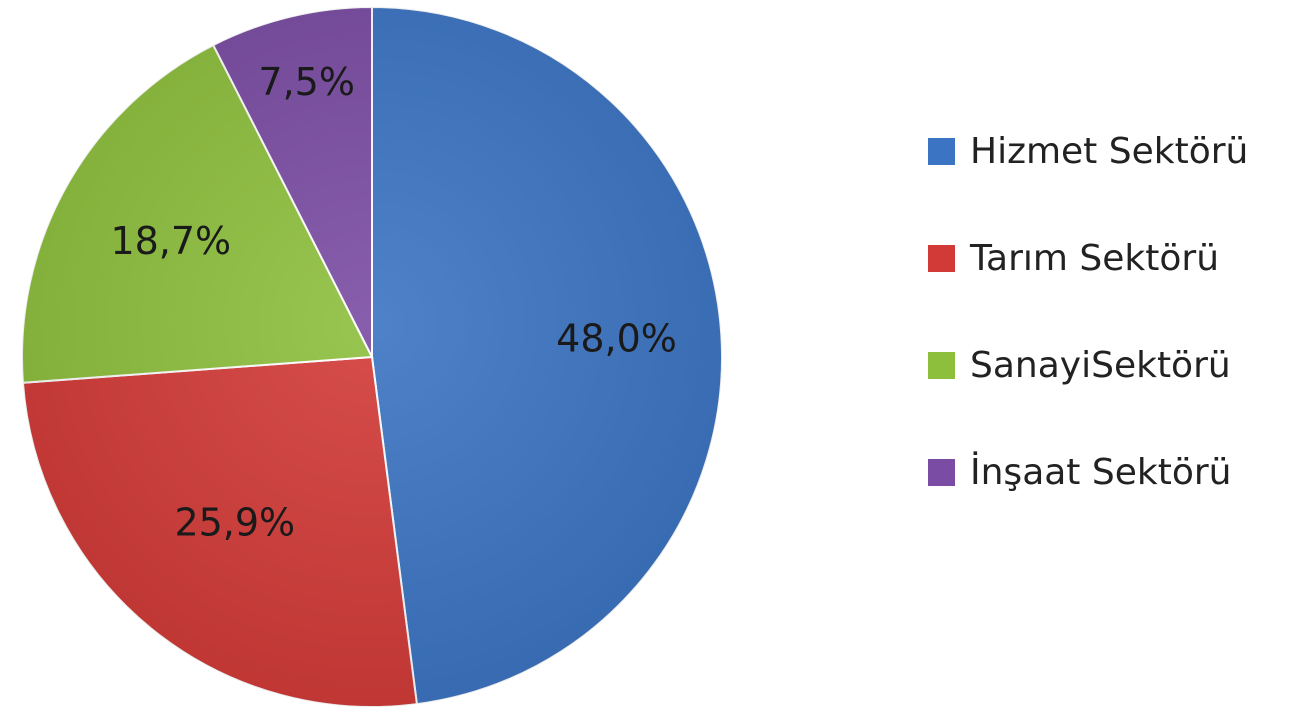 The image size is (1314, 723). What do you see at coordinates (1101, 472) in the screenshot?
I see `legend-label-insaat: İnşaat Sektörü` at bounding box center [1101, 472].